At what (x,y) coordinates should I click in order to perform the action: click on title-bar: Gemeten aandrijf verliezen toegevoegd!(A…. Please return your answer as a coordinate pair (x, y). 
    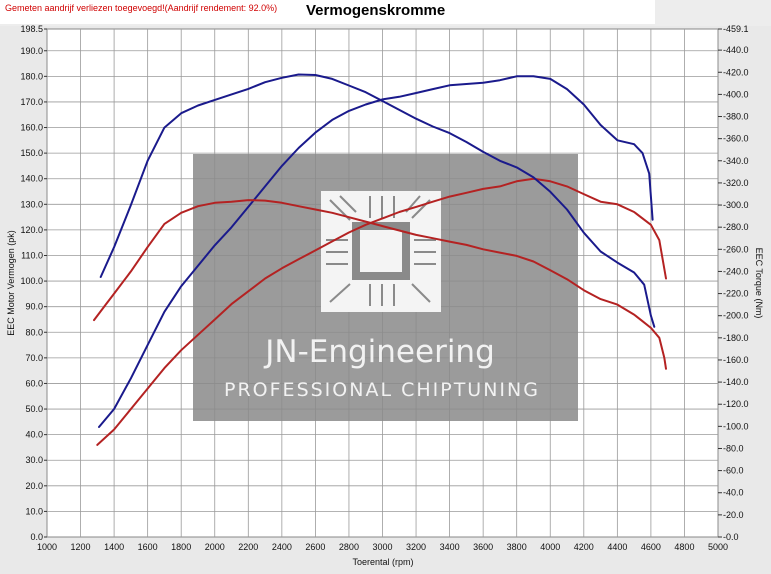
    Looking at the image, I should click on (385, 13).